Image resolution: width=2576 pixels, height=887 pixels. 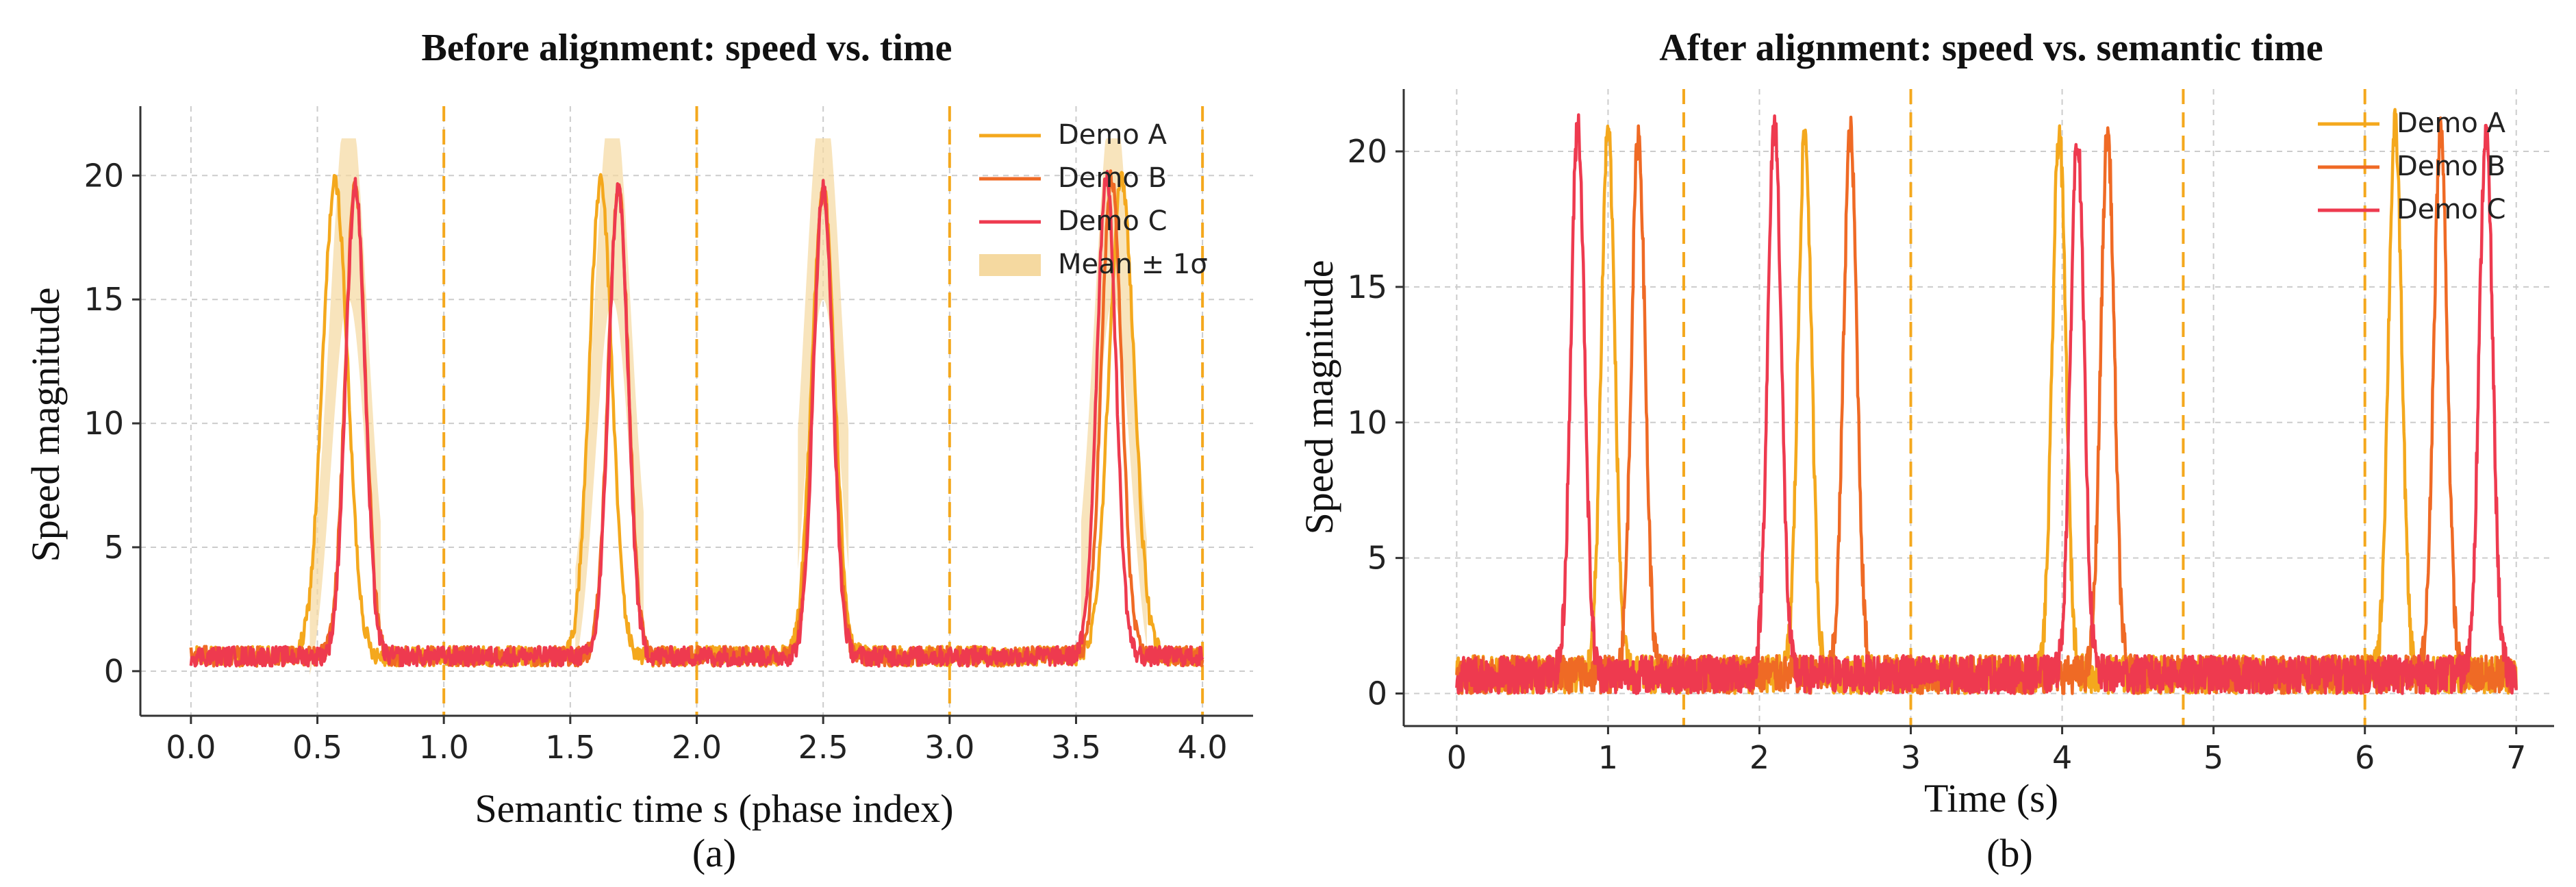 What do you see at coordinates (2062, 758) in the screenshot?
I see `x-tick-label: 4` at bounding box center [2062, 758].